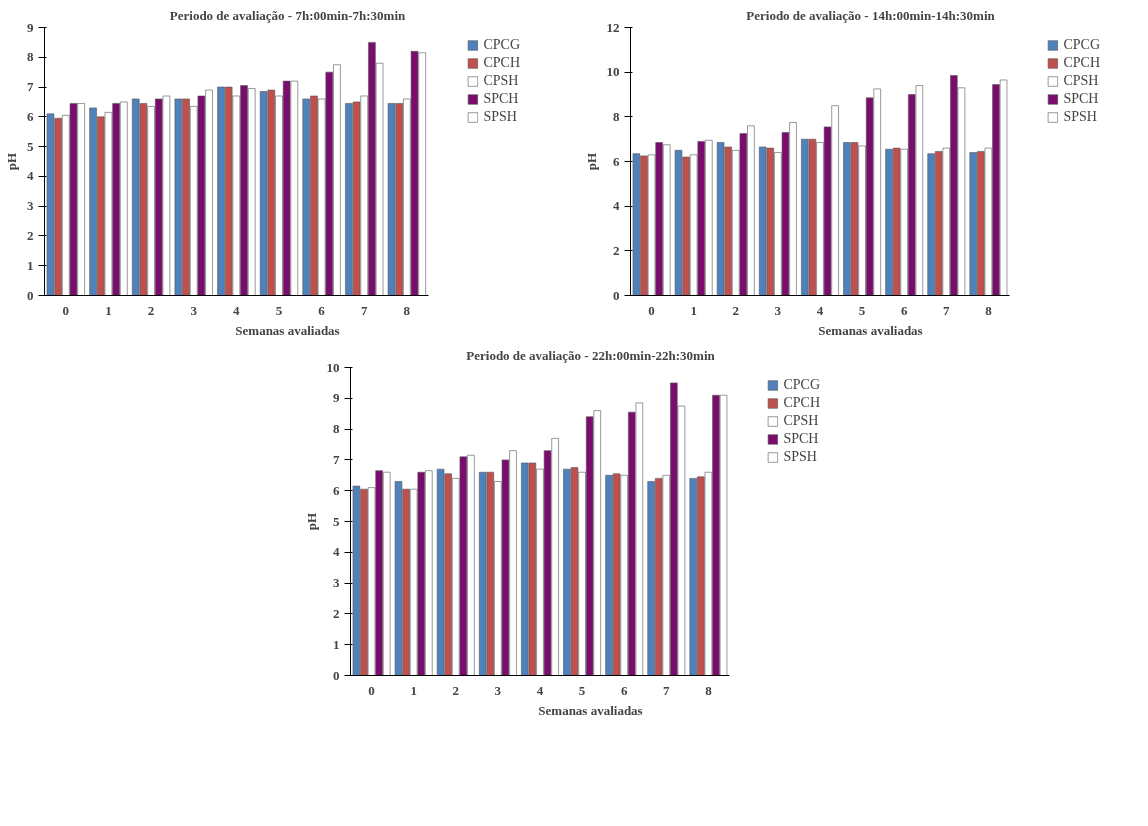 The height and width of the screenshot is (826, 1148). Describe the element at coordinates (613, 27) in the screenshot. I see `y-tick-label: 12` at that location.